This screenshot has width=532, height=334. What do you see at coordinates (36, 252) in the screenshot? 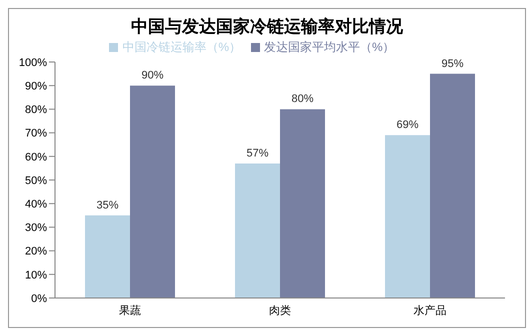
I see `y-tick-label: 20%` at bounding box center [36, 252].